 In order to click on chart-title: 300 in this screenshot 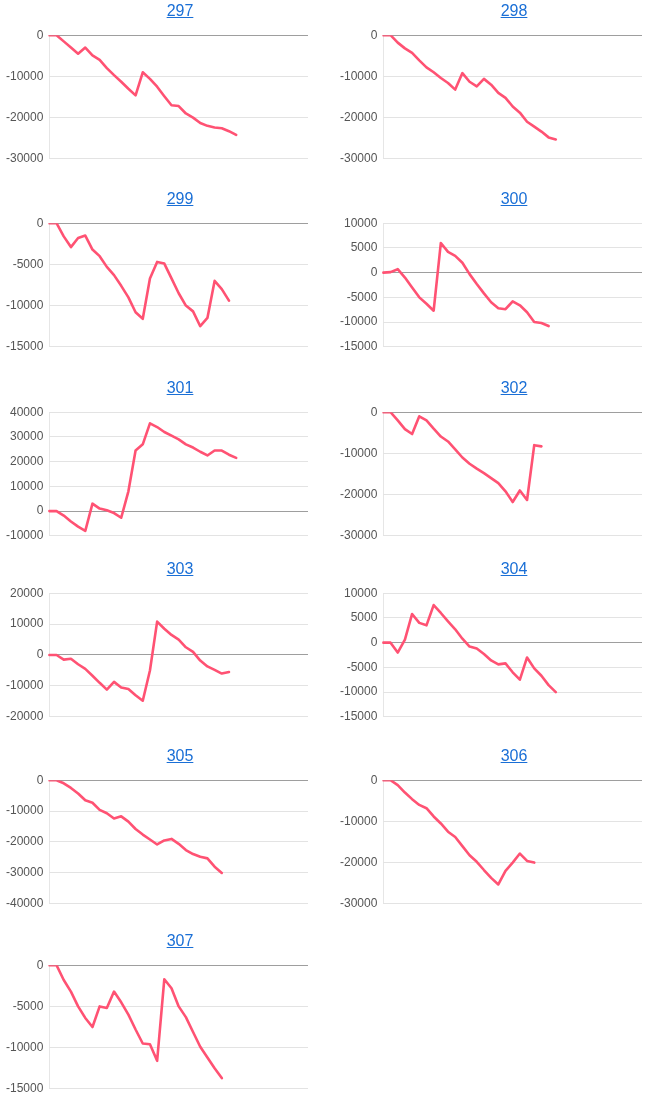, I will do `click(514, 198)`.